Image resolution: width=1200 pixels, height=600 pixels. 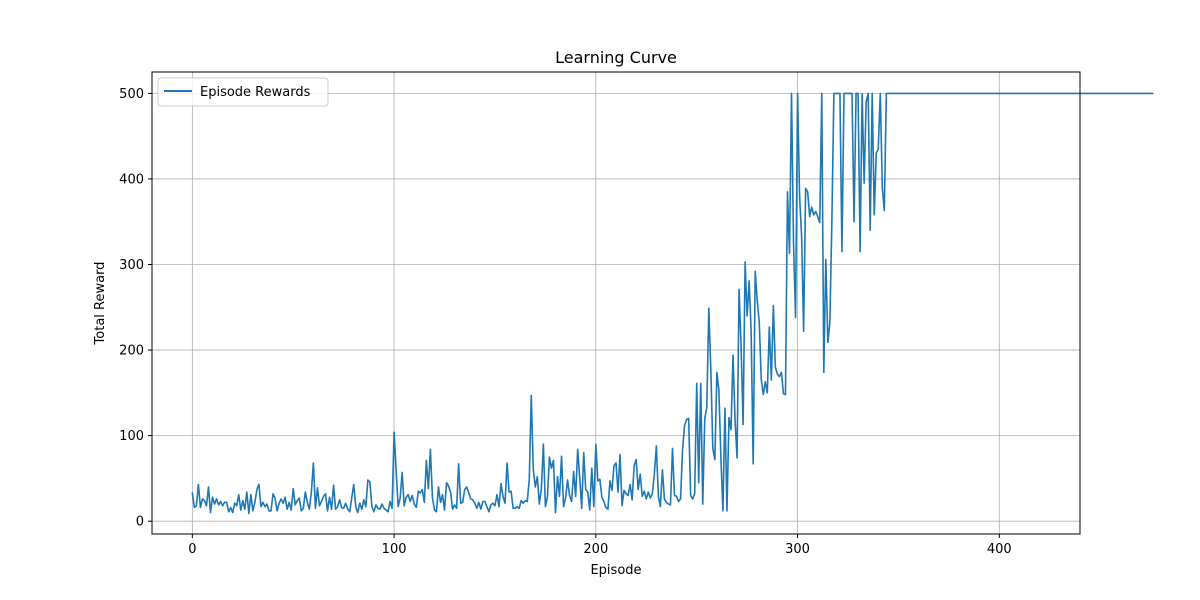 I want to click on legend: Episode Rewards, so click(x=243, y=92).